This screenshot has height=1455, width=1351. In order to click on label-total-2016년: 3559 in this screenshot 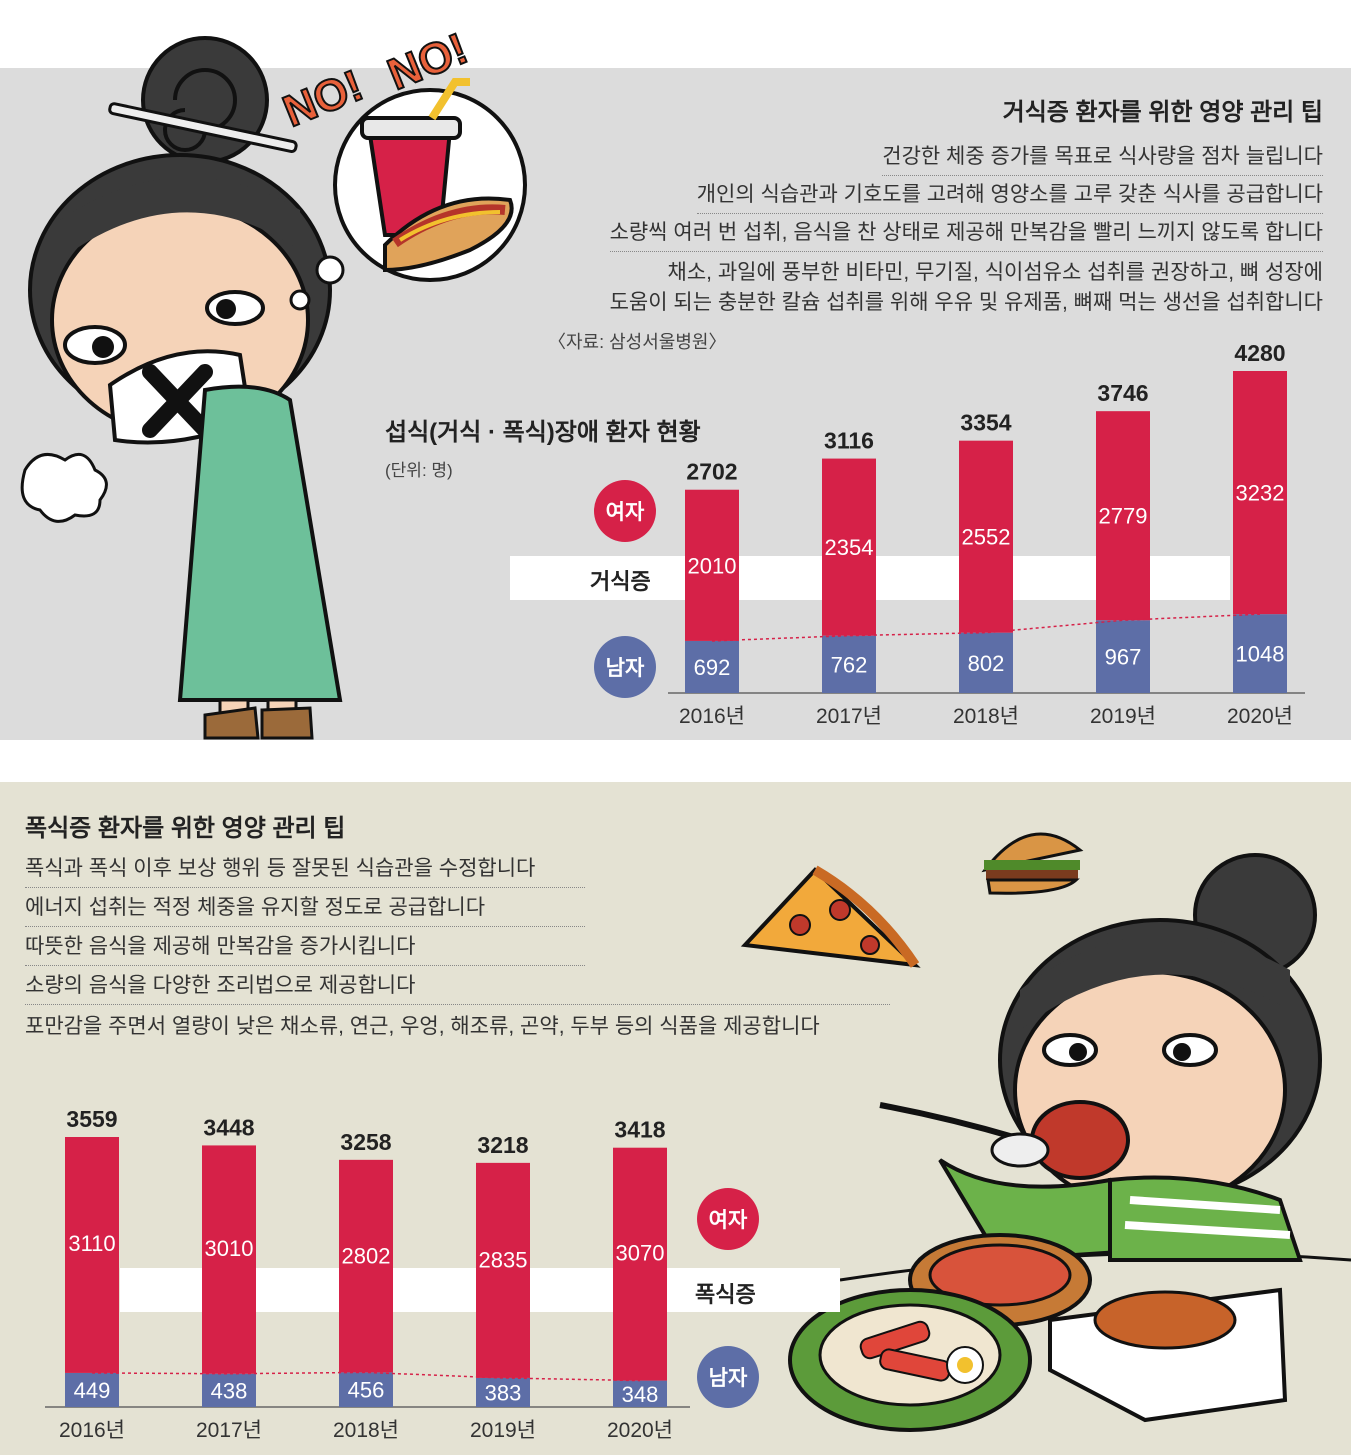, I will do `click(91, 1119)`.